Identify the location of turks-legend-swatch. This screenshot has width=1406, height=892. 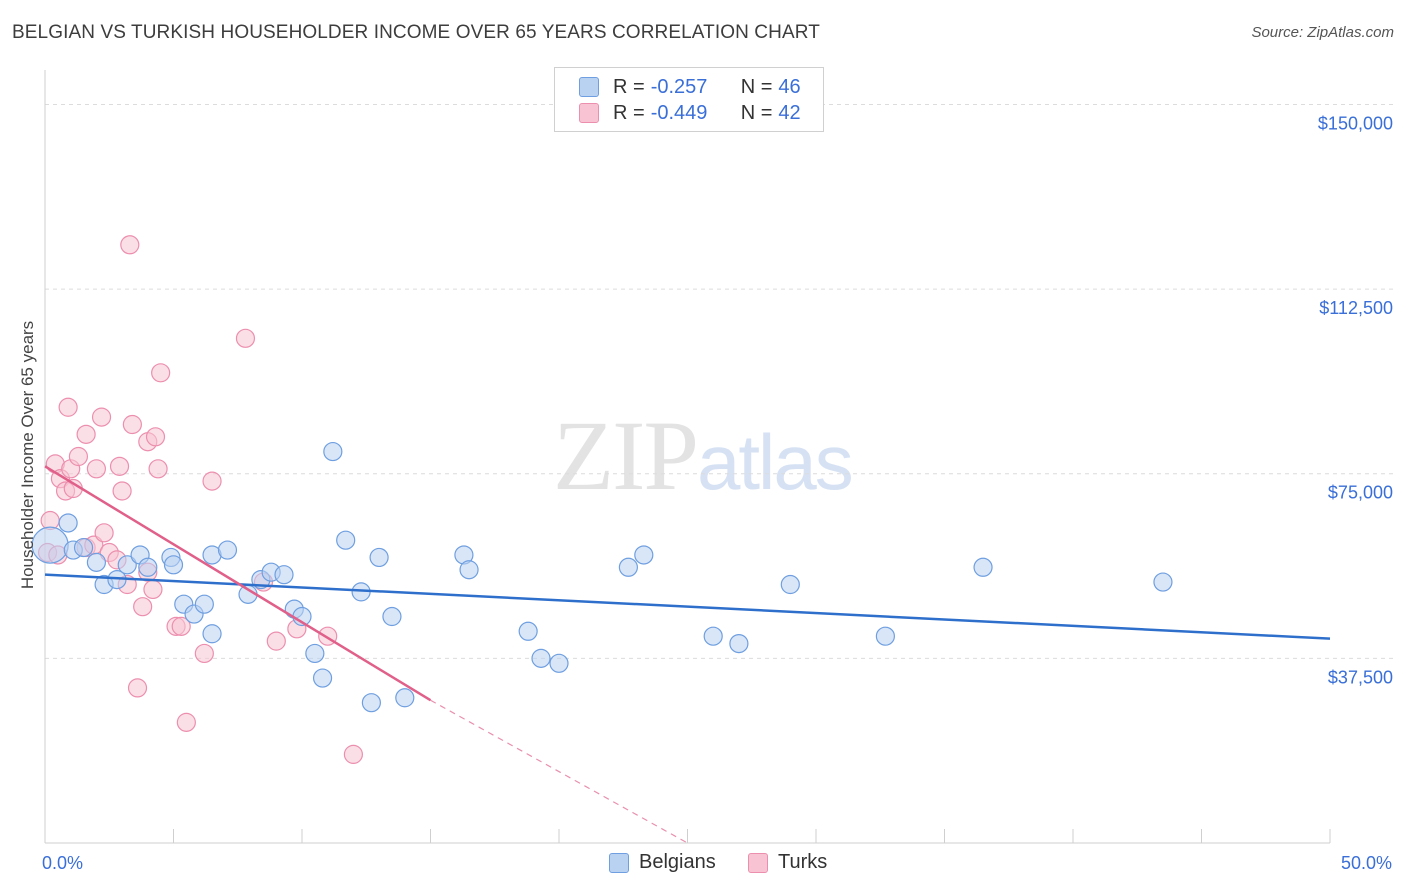
(758, 862).